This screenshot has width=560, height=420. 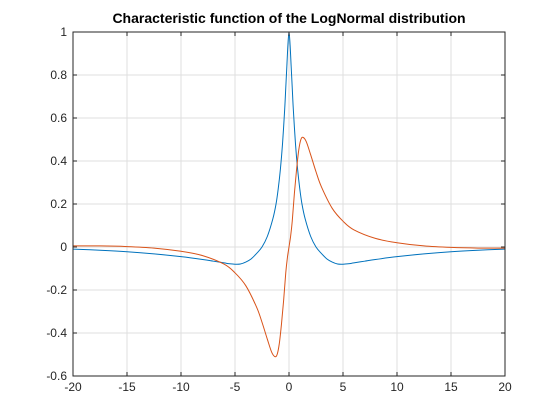 I want to click on x-tick-label: -5, so click(x=235, y=387).